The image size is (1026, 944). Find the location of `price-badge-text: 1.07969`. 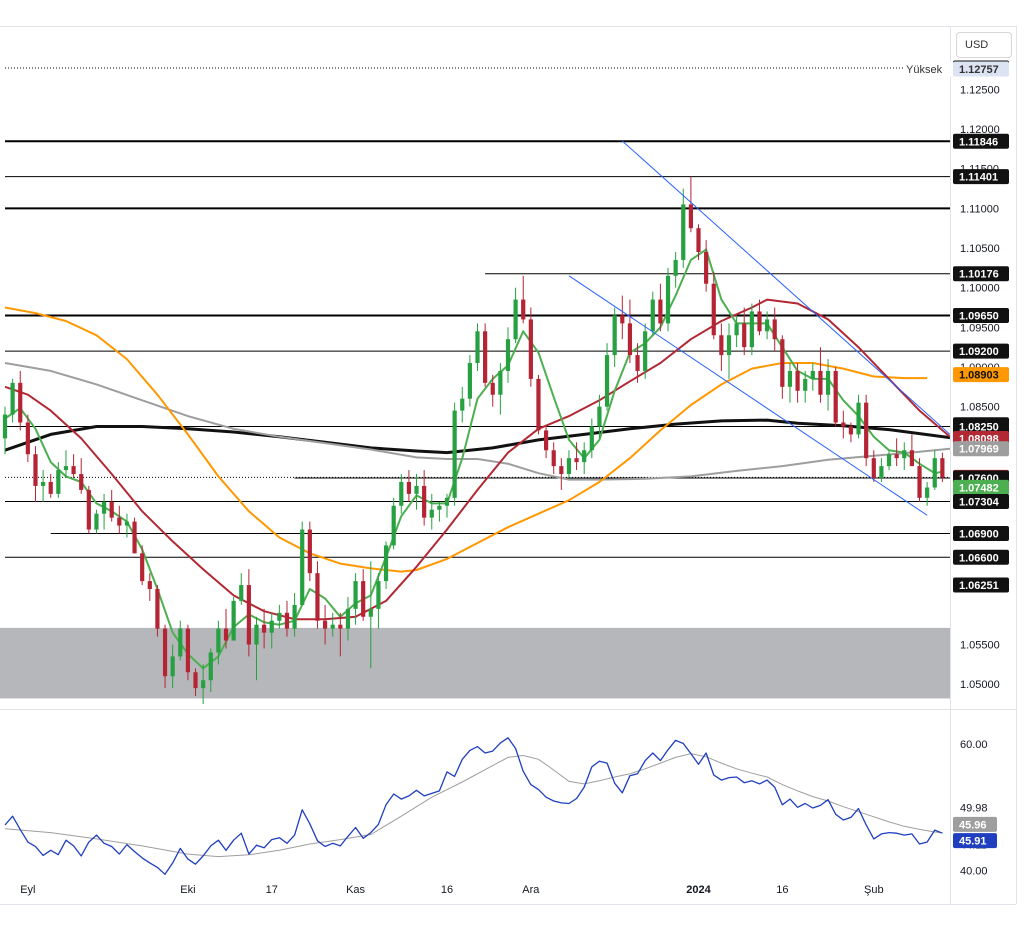

price-badge-text: 1.07969 is located at coordinates (979, 450).